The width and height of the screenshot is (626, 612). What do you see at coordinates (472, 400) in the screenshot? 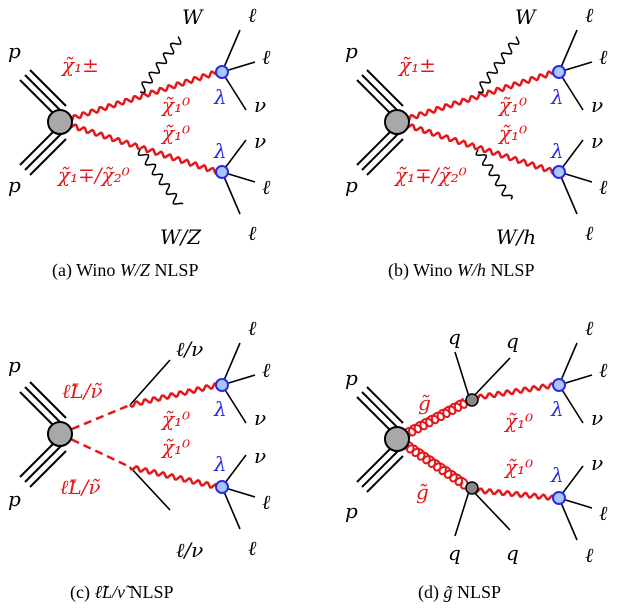
I see `gluino-decay-vertex-upper` at bounding box center [472, 400].